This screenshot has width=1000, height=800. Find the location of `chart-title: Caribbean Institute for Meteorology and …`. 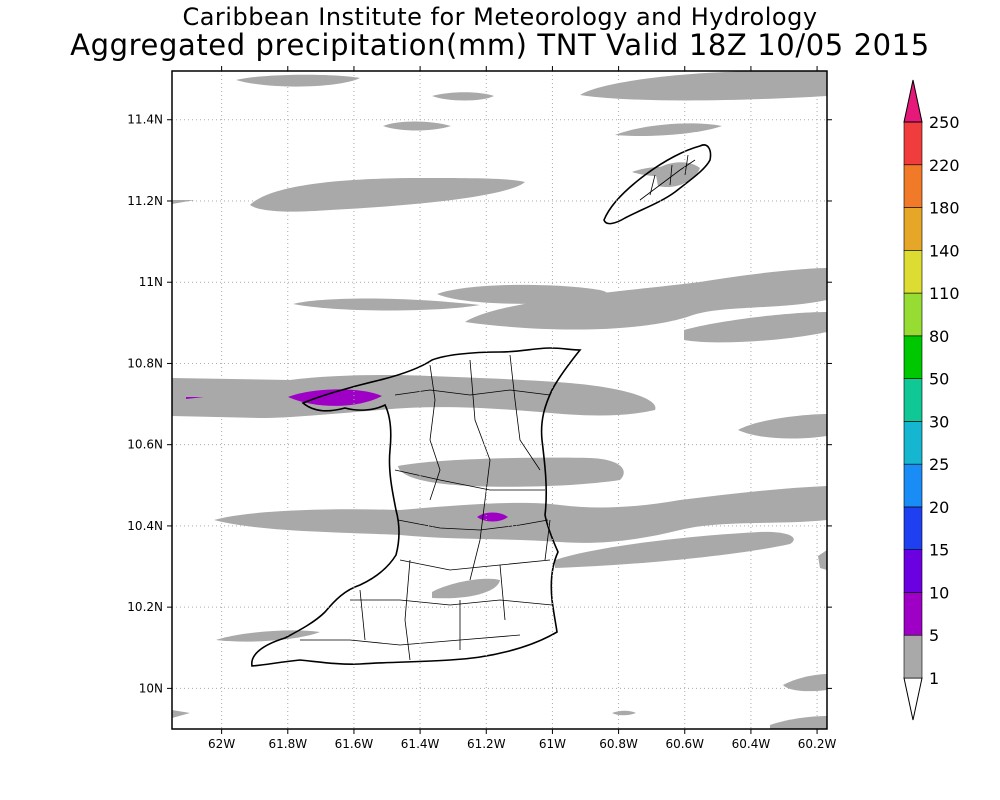

chart-title: Caribbean Institute for Meteorology and … is located at coordinates (500, 17).